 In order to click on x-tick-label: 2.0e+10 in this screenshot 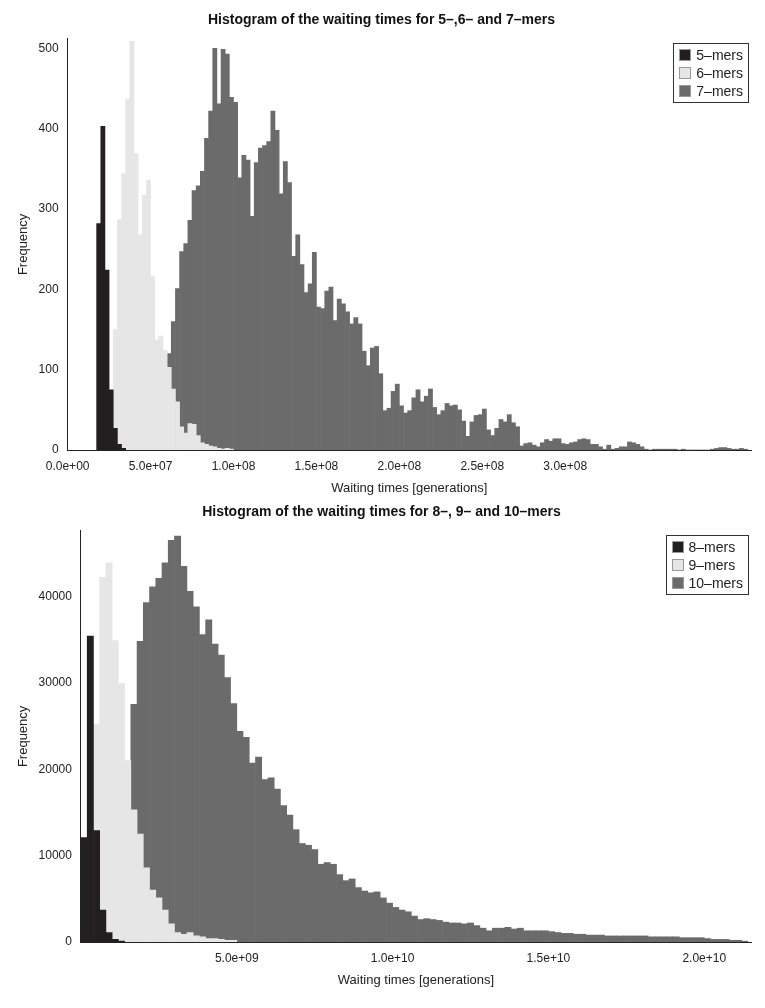, I will do `click(704, 957)`.